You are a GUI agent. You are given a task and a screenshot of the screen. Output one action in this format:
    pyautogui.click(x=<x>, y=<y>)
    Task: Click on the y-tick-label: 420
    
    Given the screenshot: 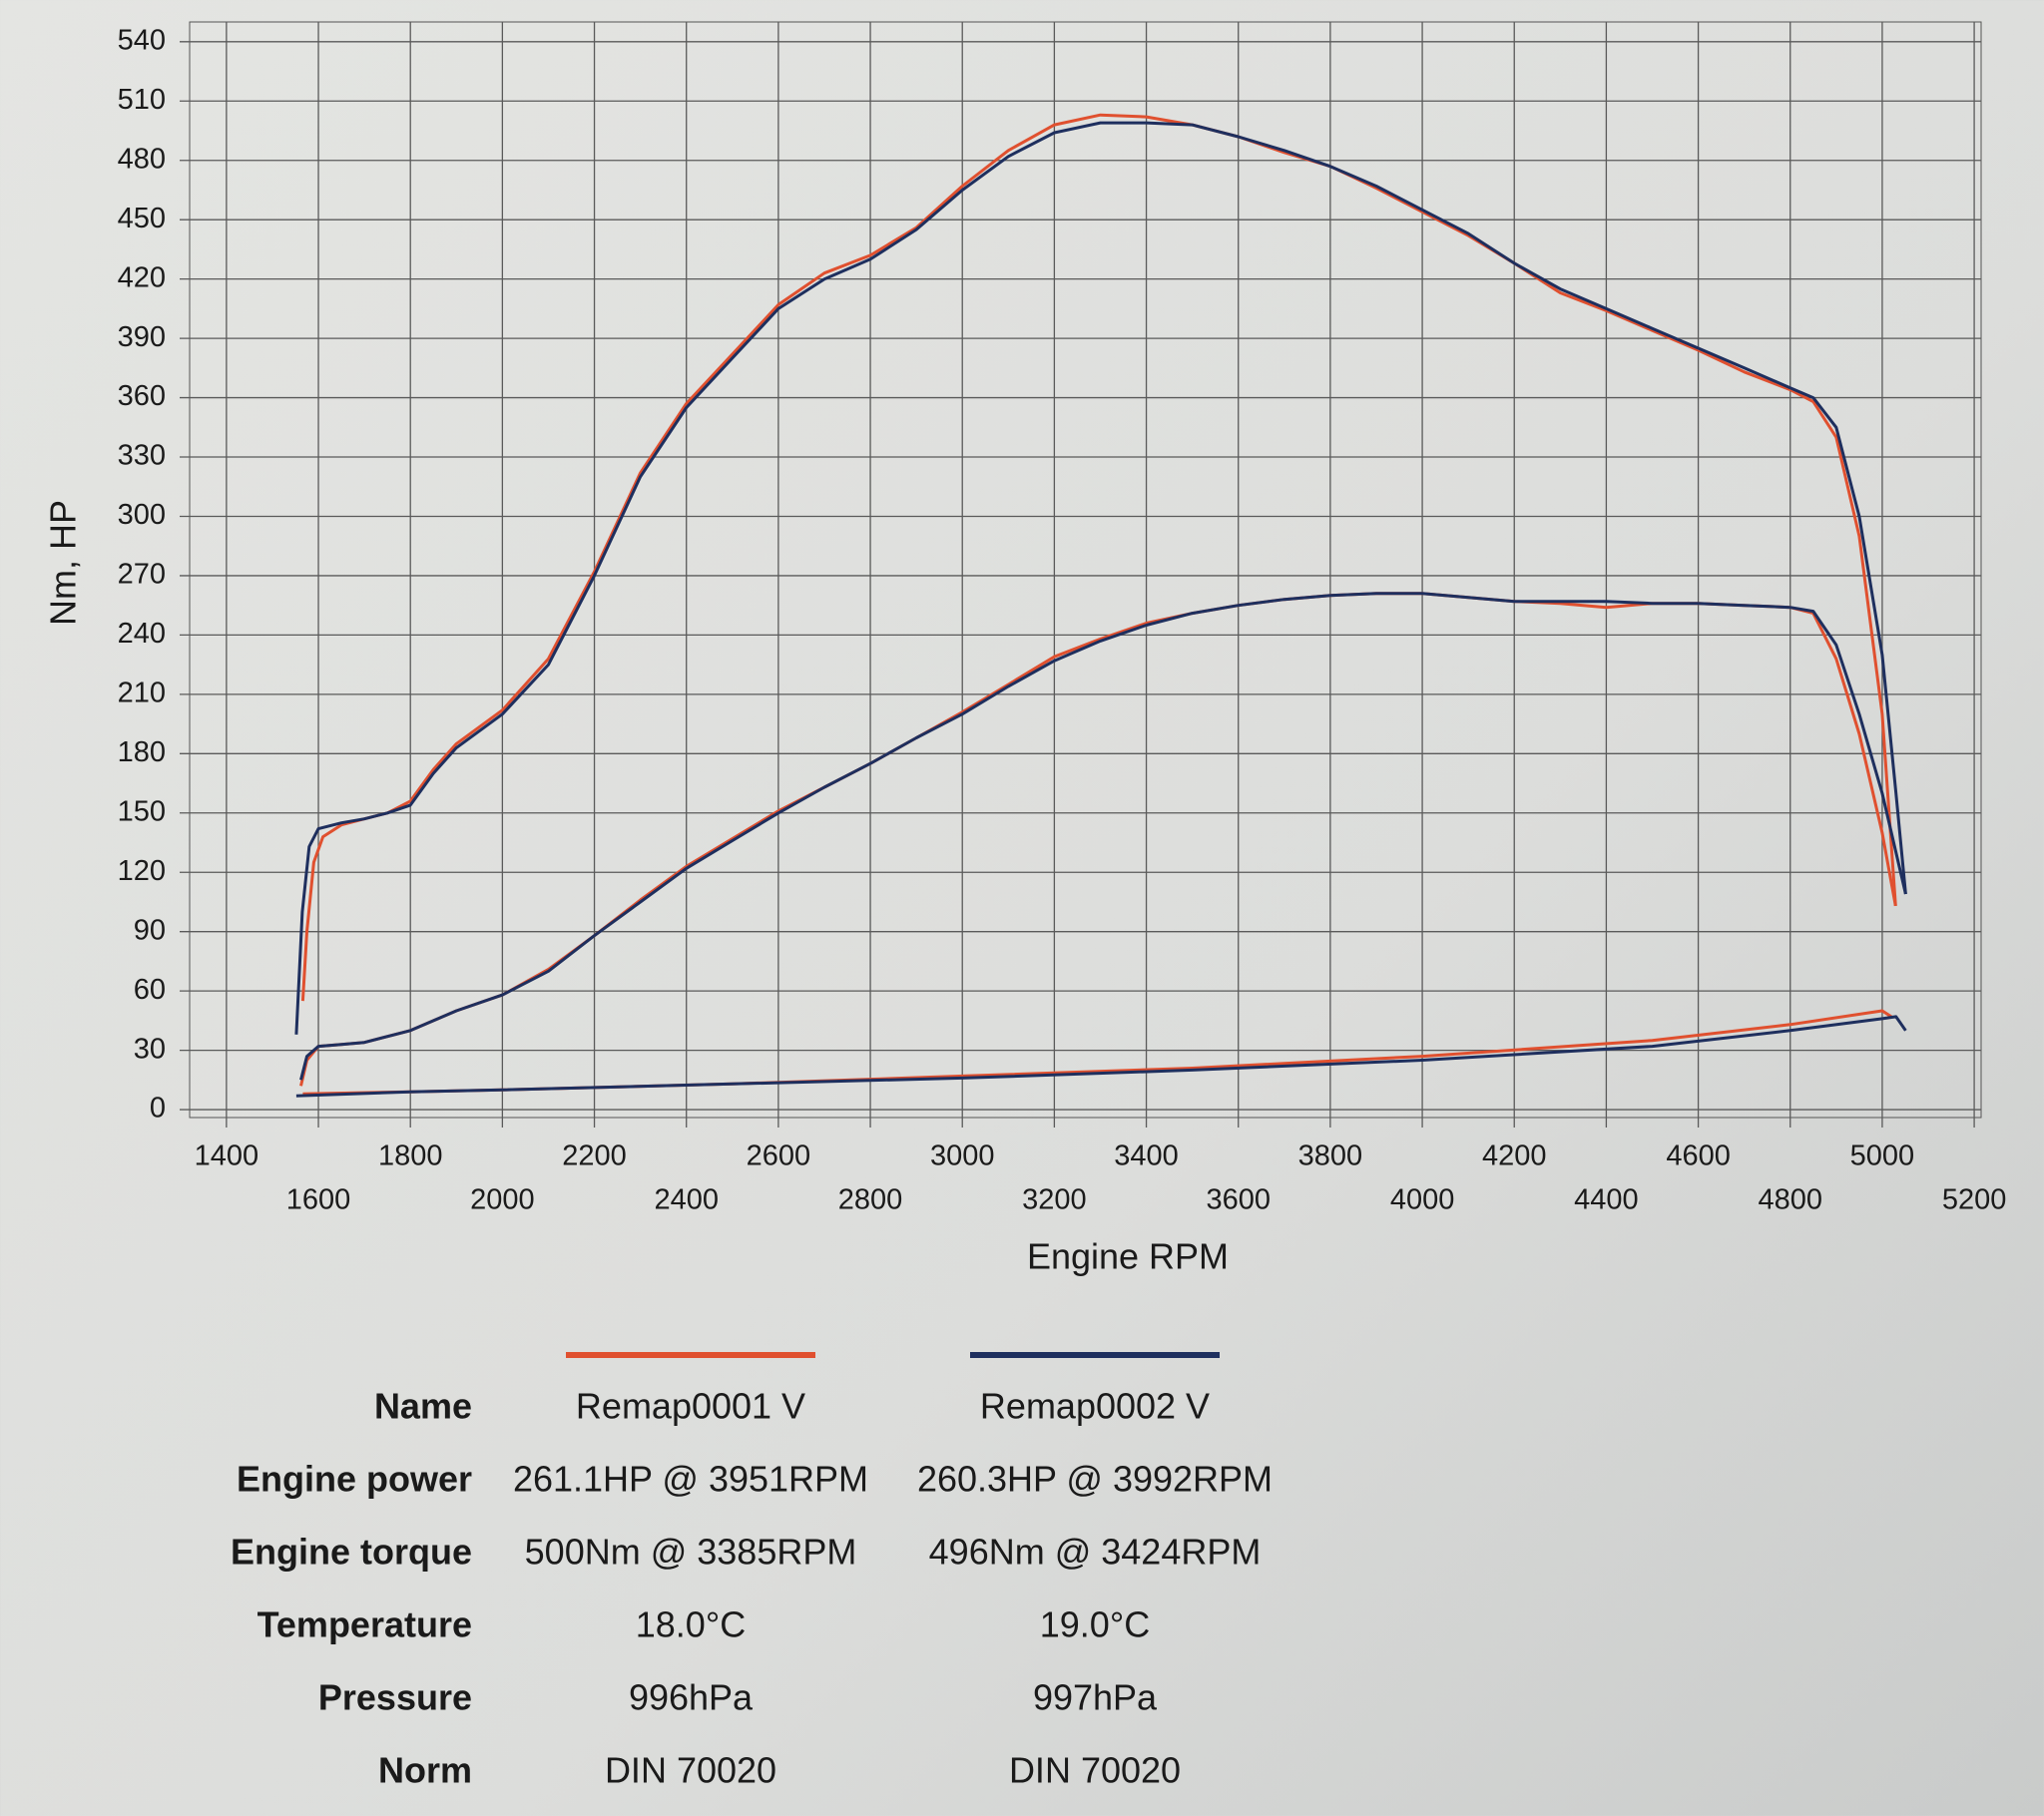 What is the action you would take?
    pyautogui.click(x=142, y=277)
    